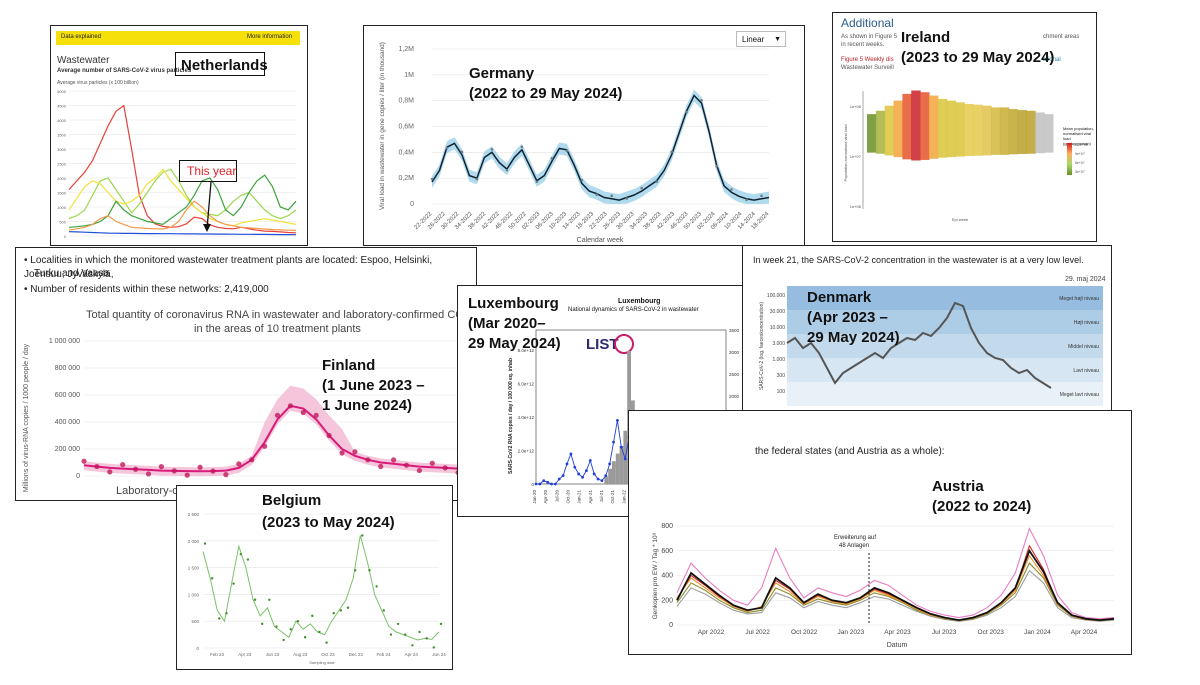  I want to click on lu-xtick: Jan-22, so click(623, 497).